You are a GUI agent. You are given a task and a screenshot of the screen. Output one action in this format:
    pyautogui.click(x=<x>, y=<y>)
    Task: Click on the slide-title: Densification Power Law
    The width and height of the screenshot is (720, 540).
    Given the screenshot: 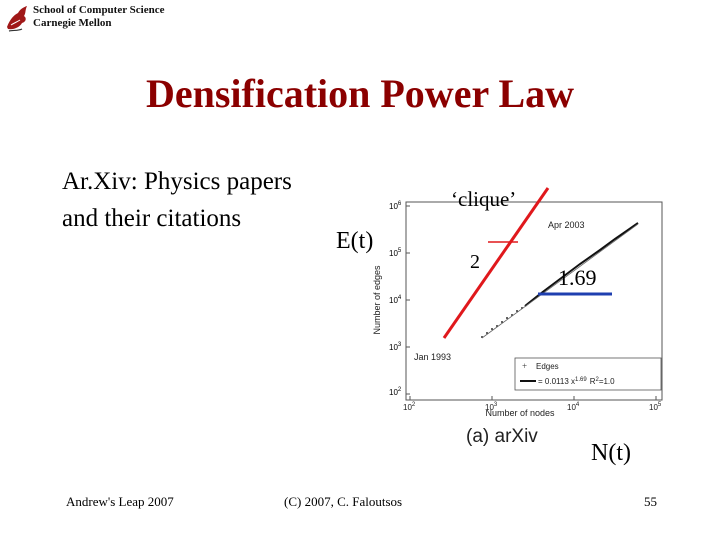 What is the action you would take?
    pyautogui.click(x=360, y=93)
    